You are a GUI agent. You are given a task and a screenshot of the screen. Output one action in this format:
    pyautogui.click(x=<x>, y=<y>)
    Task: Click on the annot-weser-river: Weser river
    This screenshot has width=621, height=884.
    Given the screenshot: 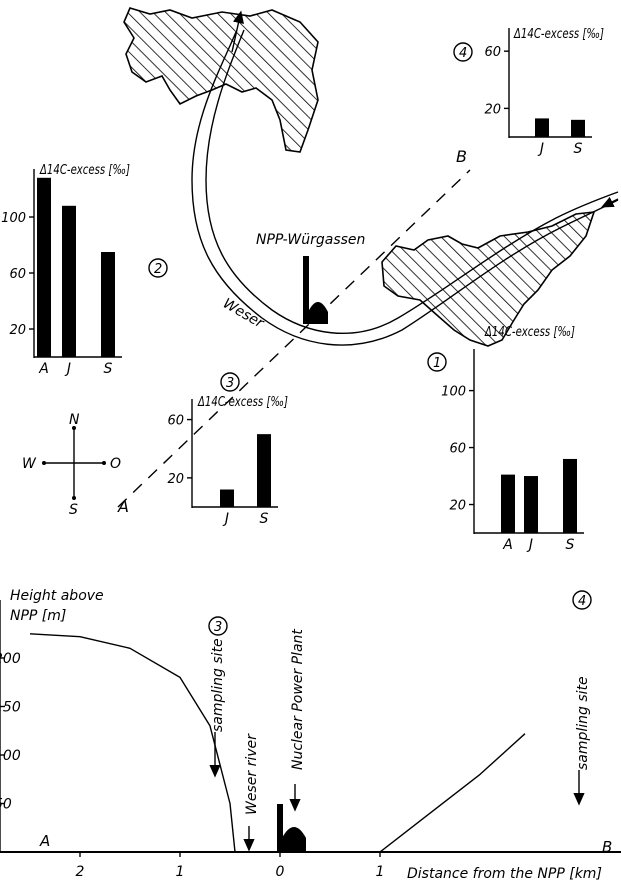 What is the action you would take?
    pyautogui.click(x=252, y=774)
    